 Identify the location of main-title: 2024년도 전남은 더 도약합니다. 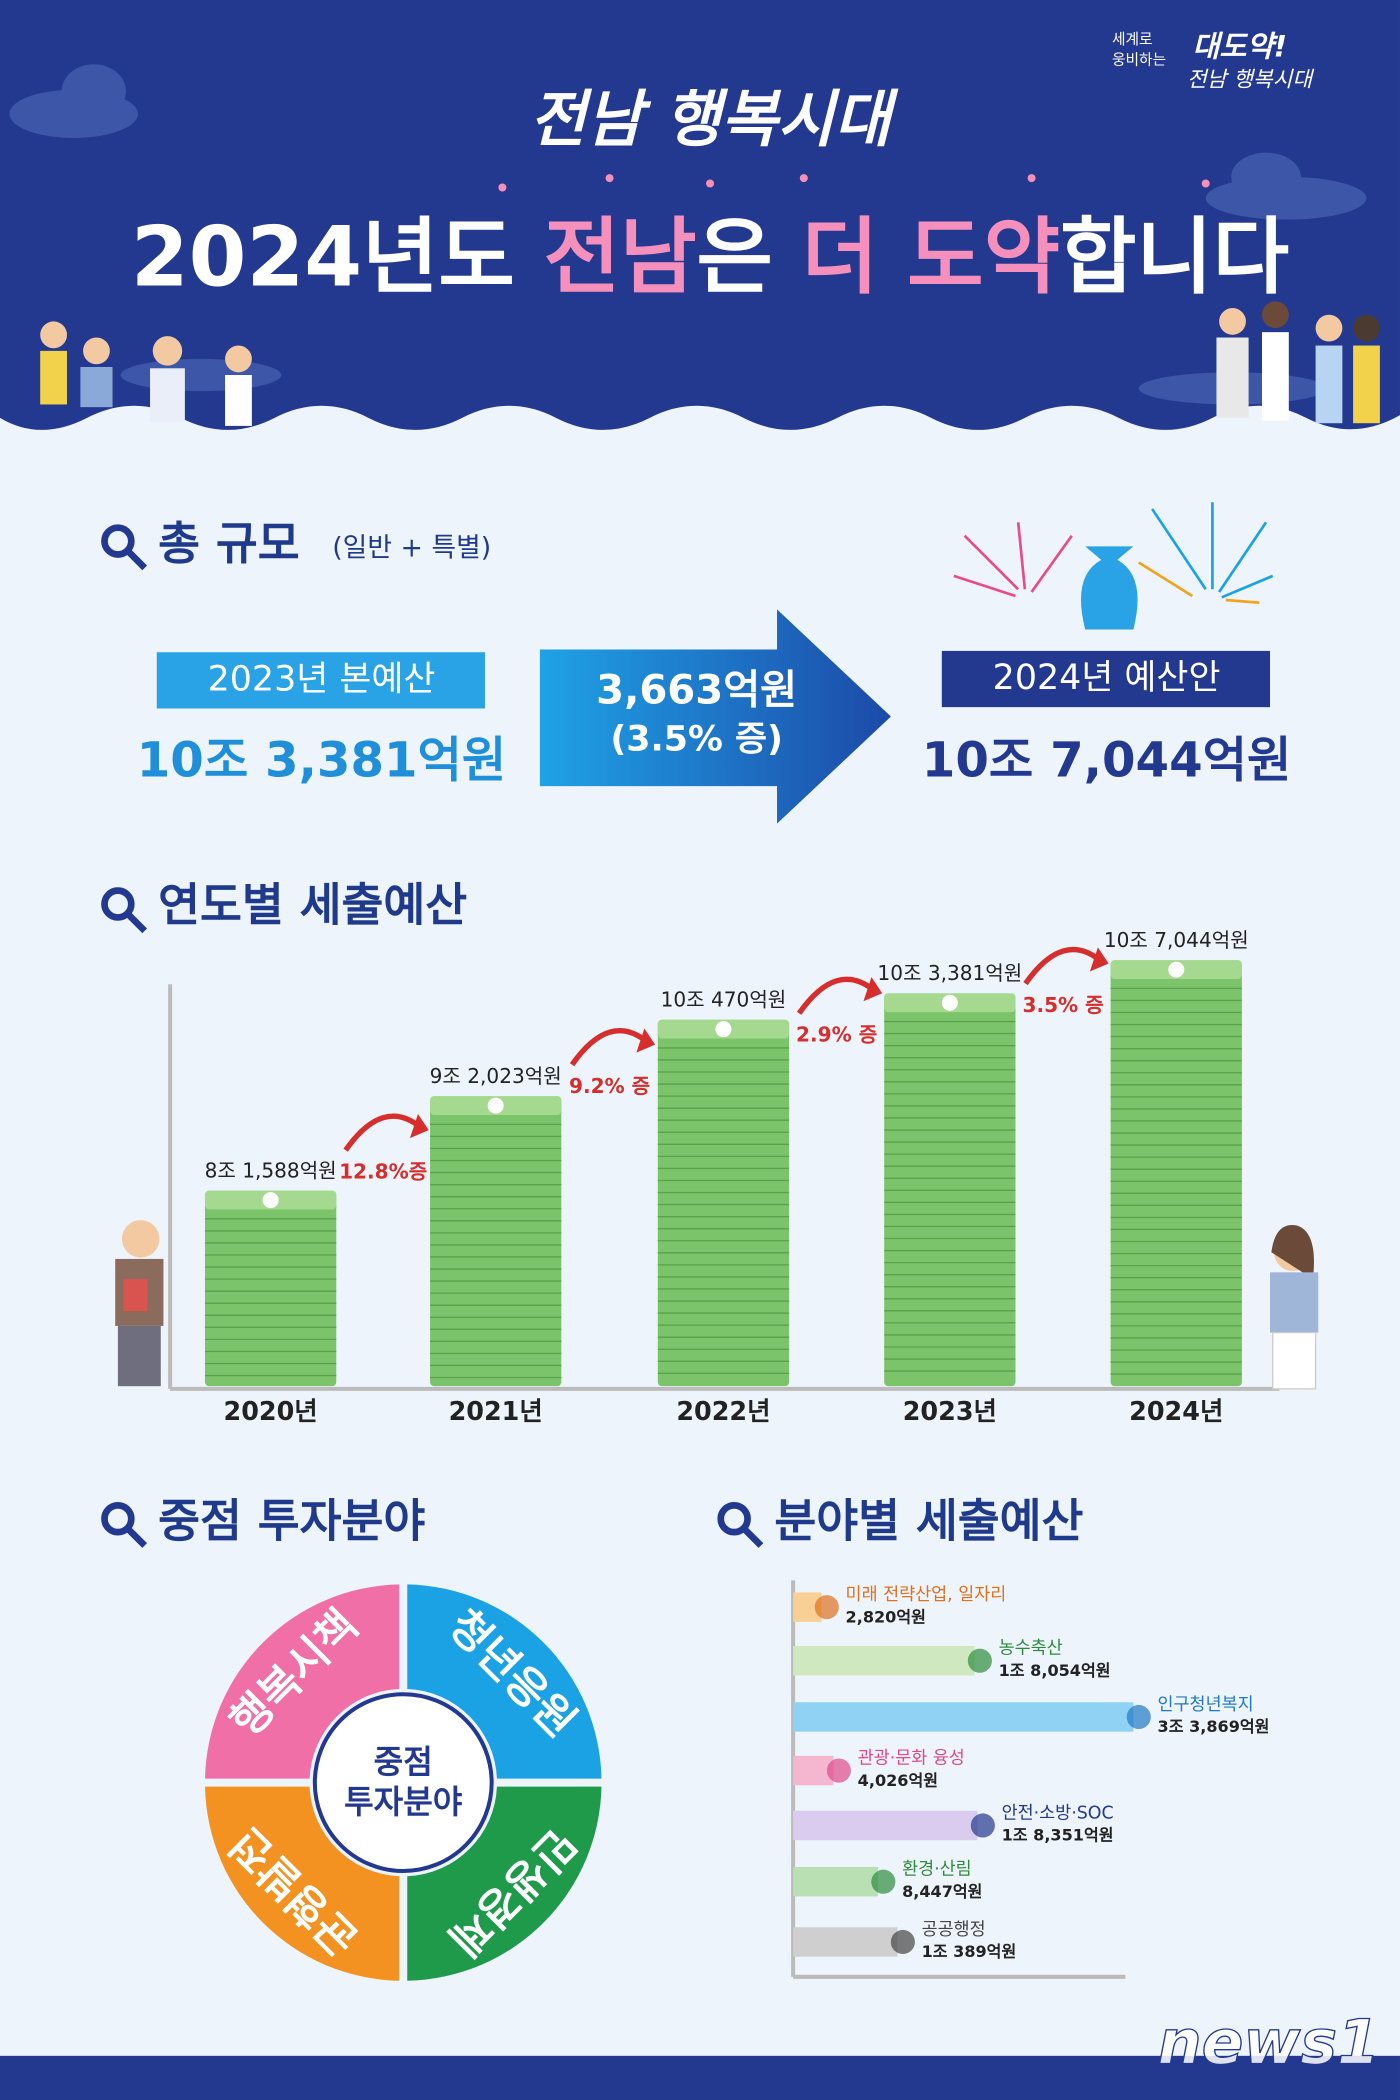
(710, 256).